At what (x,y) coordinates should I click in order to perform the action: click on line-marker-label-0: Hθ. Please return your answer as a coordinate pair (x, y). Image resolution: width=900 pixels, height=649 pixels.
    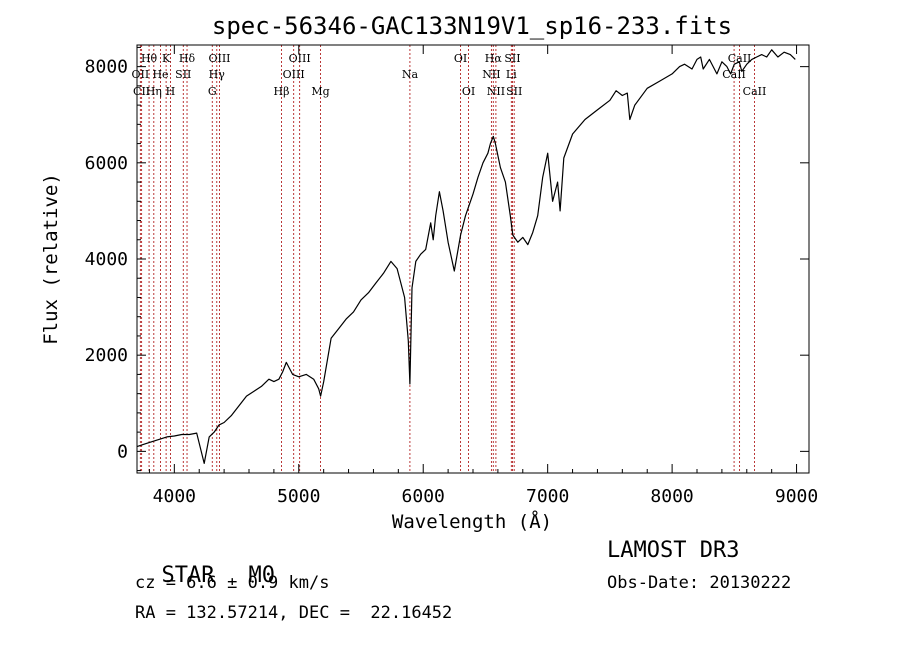
    Looking at the image, I should click on (149, 58).